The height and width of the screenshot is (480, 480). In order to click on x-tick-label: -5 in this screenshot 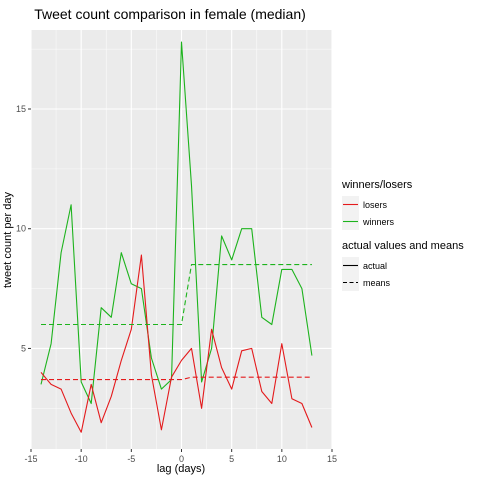, I will do `click(131, 459)`.